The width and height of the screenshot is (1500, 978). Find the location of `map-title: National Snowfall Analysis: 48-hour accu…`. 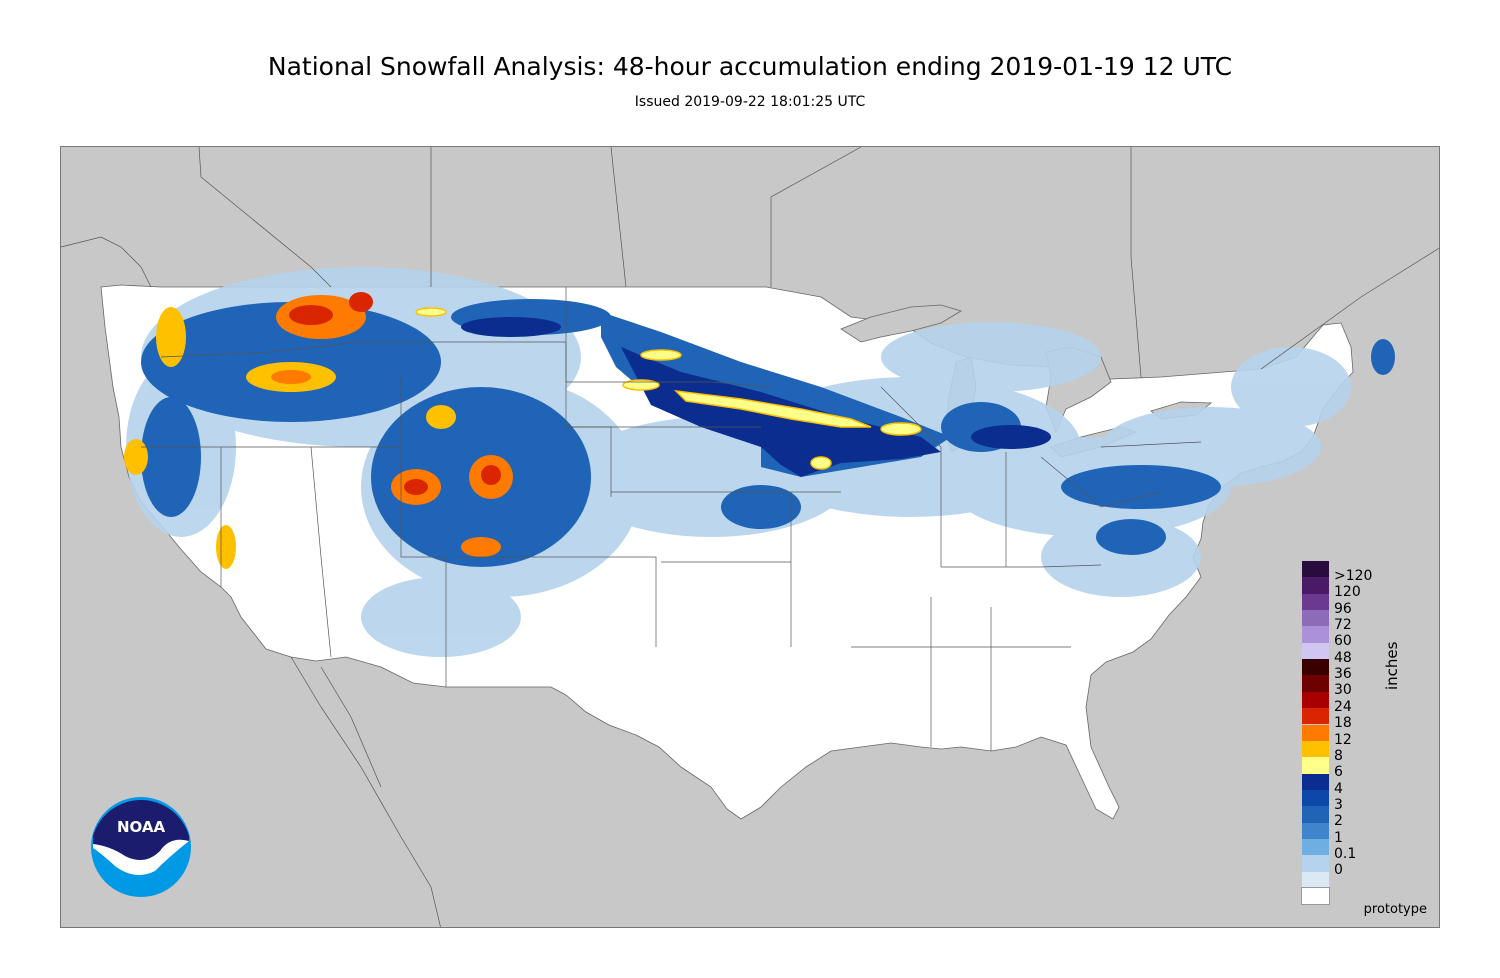

map-title: National Snowfall Analysis: 48-hour accu… is located at coordinates (750, 66).